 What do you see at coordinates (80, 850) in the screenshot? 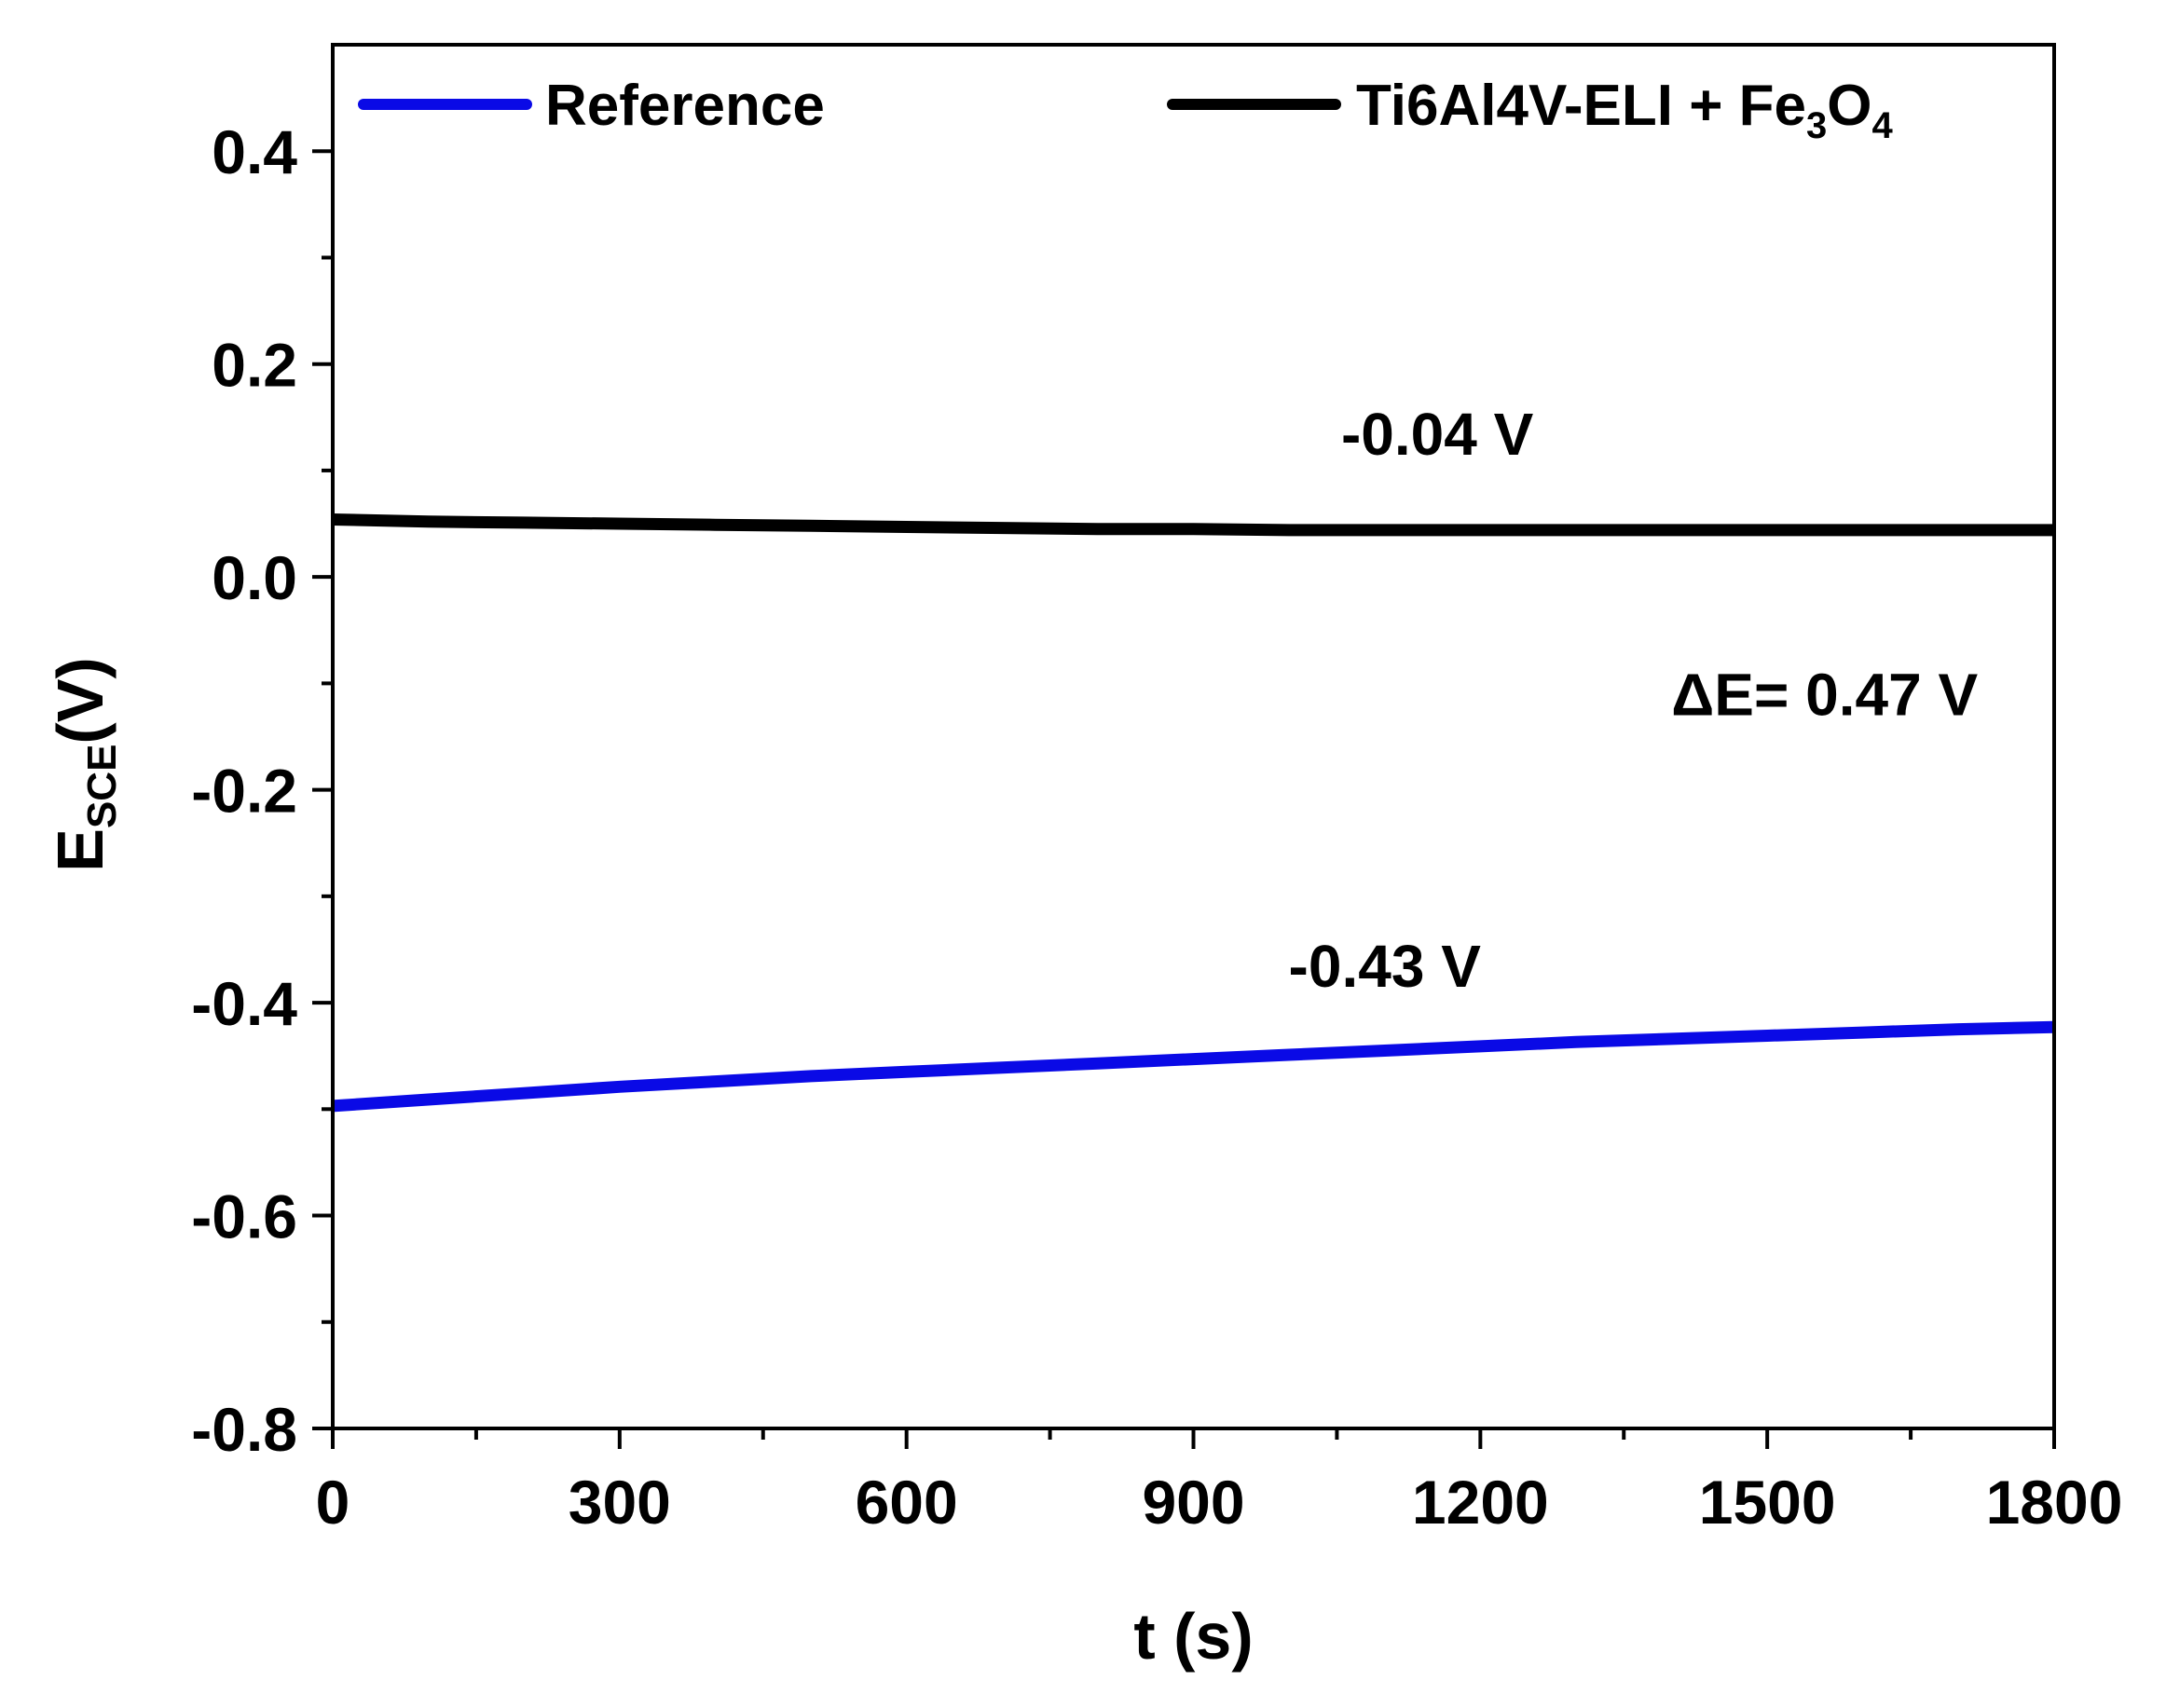
I see `y-axis-title-main: E` at bounding box center [80, 850].